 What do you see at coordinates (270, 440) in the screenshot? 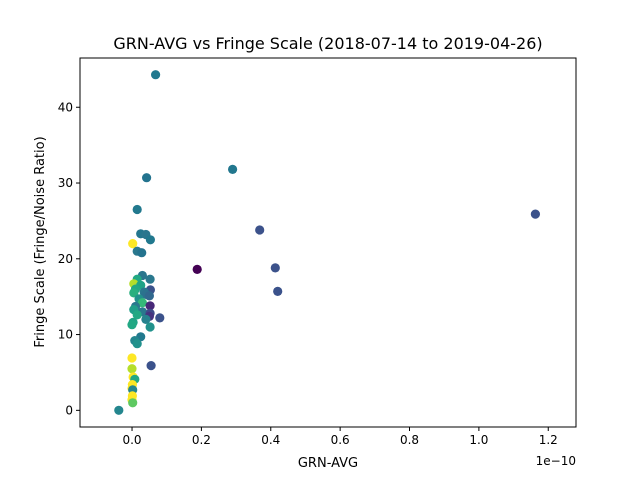
I see `x-tick-label: 0.4` at bounding box center [270, 440].